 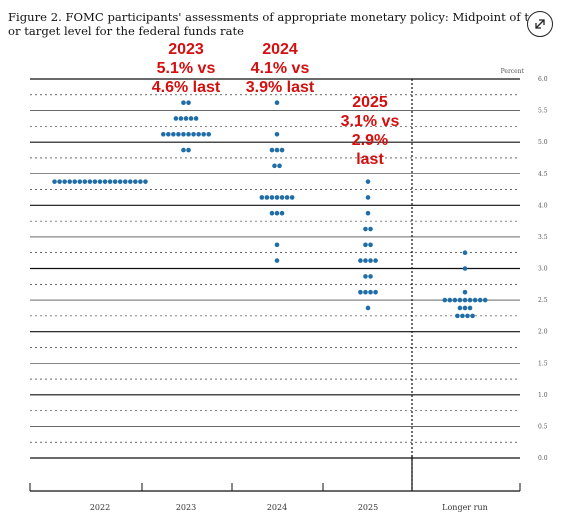 What do you see at coordinates (513, 71) in the screenshot?
I see `unit-label: Percent` at bounding box center [513, 71].